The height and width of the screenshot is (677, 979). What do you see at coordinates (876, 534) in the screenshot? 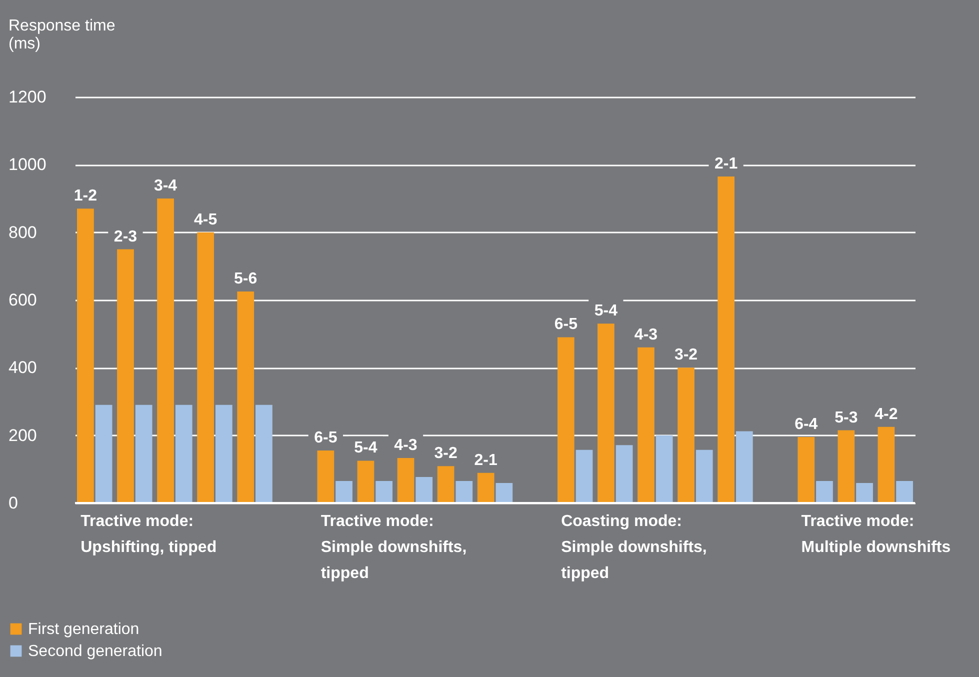
I see `text: Tractive mode: Multiple downshifts` at bounding box center [876, 534].